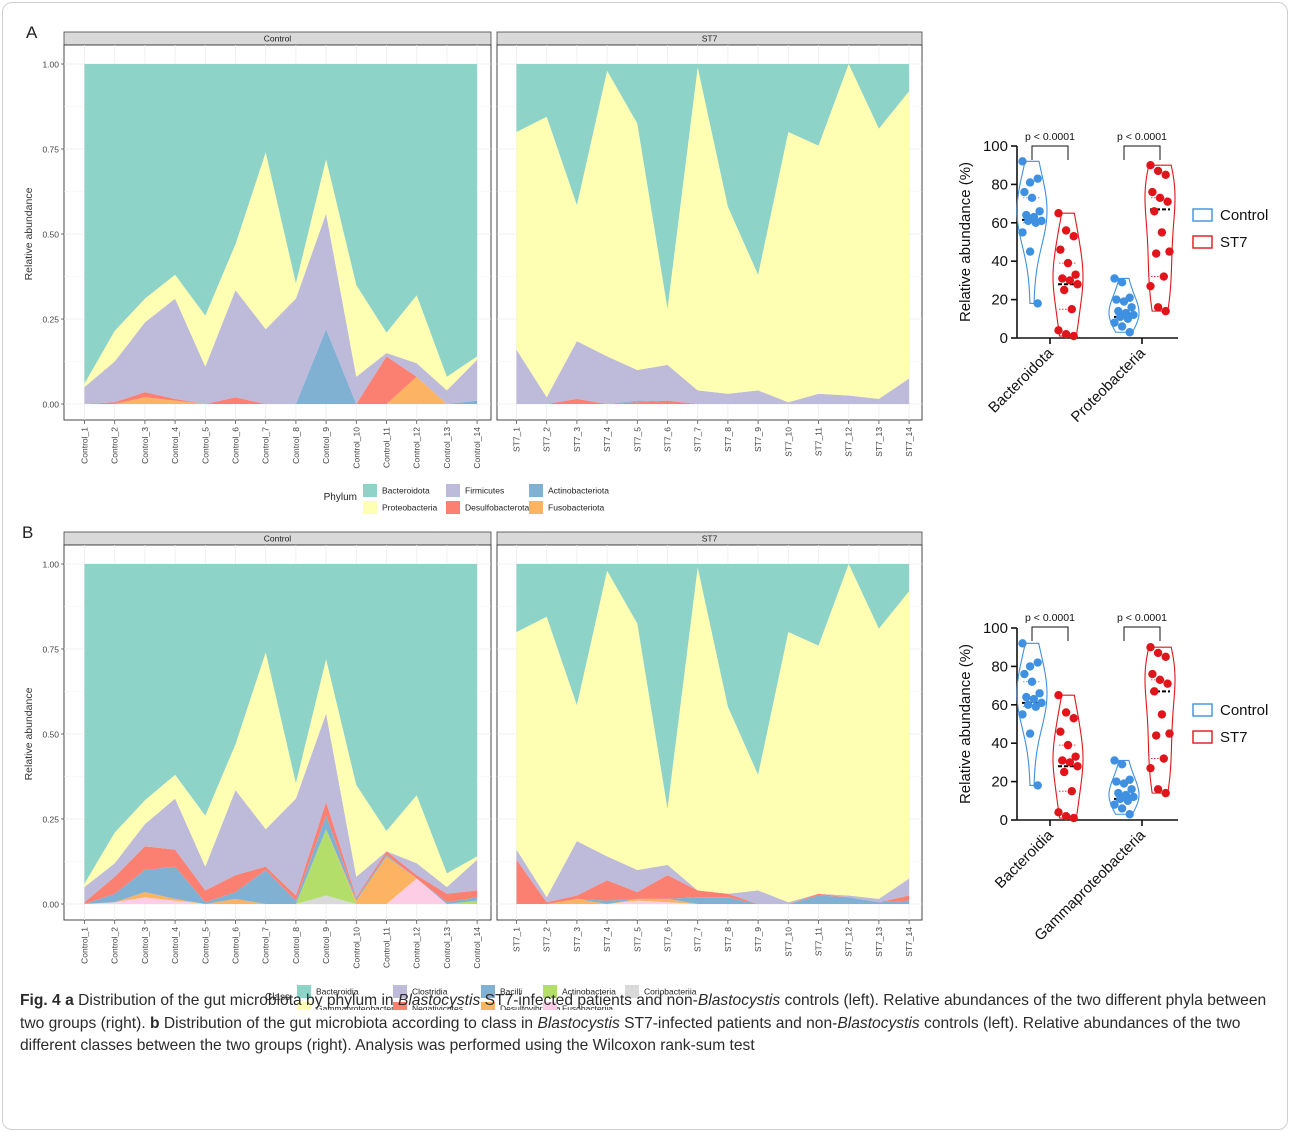 This screenshot has height=1132, width=1290. I want to click on x-tick-label: Control_7, so click(266, 445).